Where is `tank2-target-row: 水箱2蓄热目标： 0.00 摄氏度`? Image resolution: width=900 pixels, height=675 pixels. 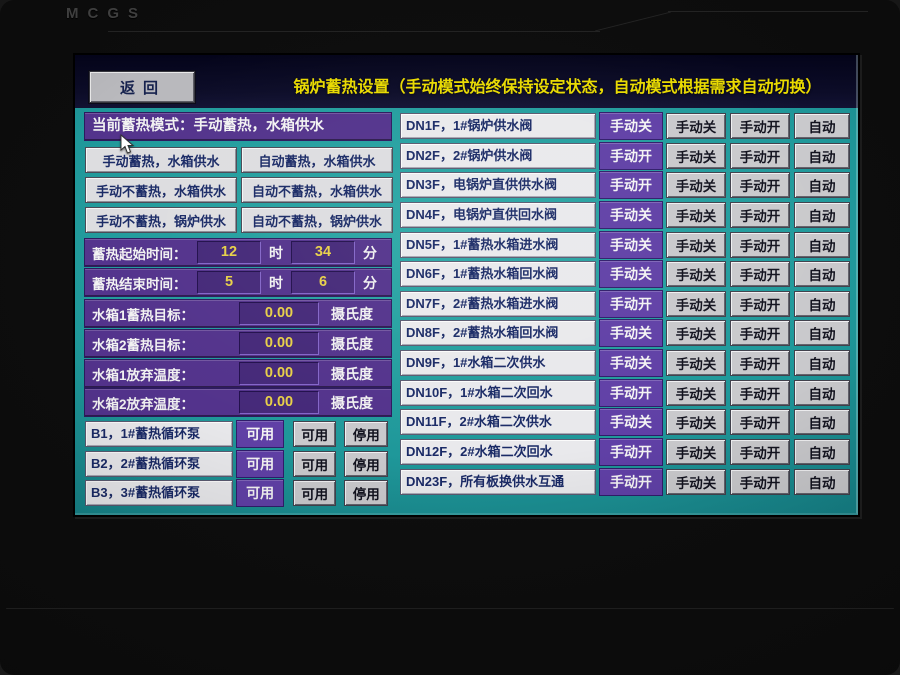 tank2-target-row: 水箱2蓄热目标： 0.00 摄氏度 is located at coordinates (238, 343).